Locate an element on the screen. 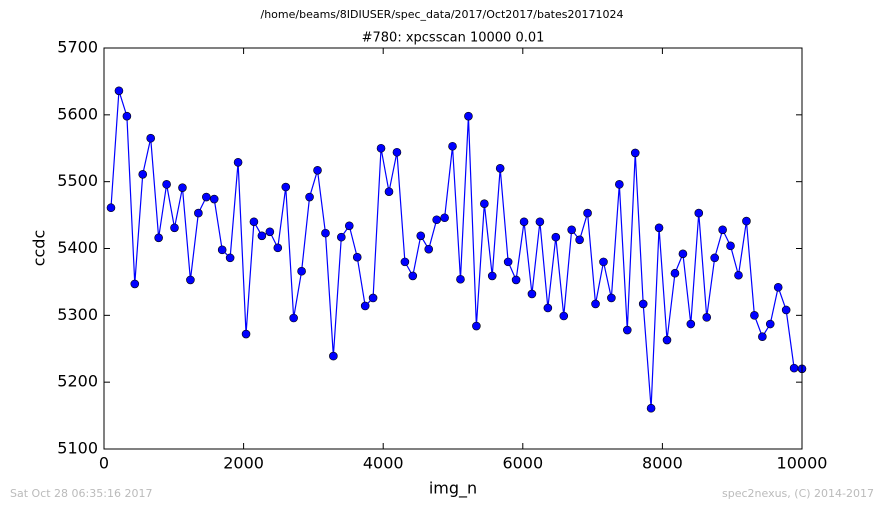 This screenshot has height=509, width=884. y-axis-label: ccdc is located at coordinates (39, 248).